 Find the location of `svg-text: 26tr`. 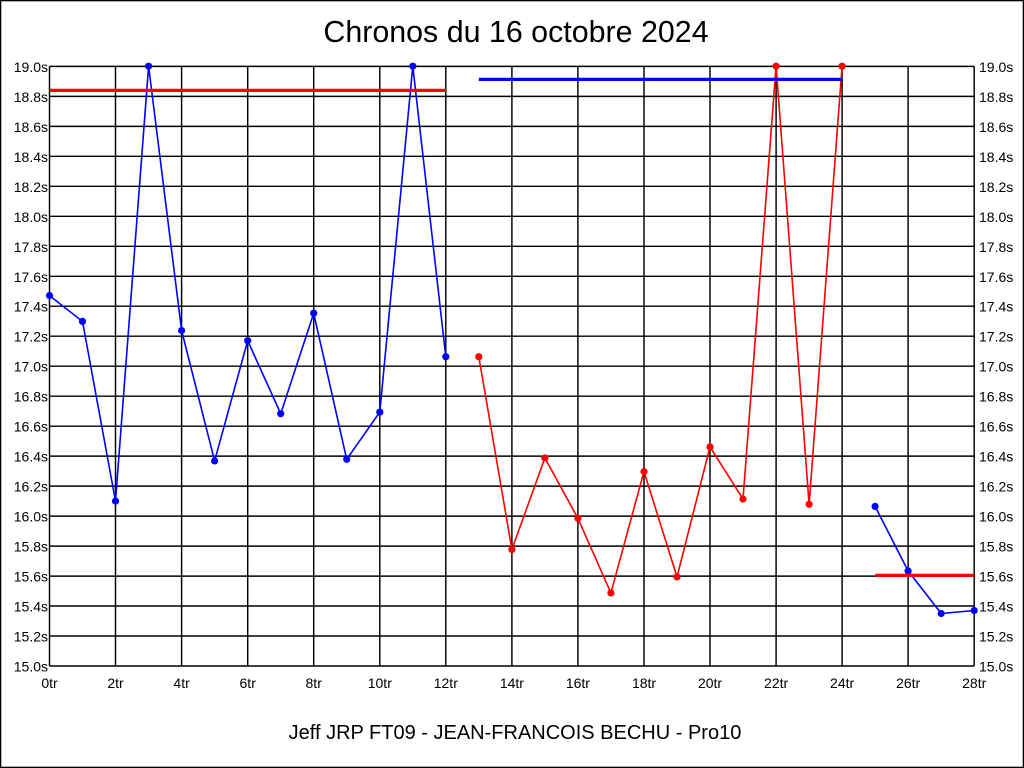

svg-text: 26tr is located at coordinates (908, 683).